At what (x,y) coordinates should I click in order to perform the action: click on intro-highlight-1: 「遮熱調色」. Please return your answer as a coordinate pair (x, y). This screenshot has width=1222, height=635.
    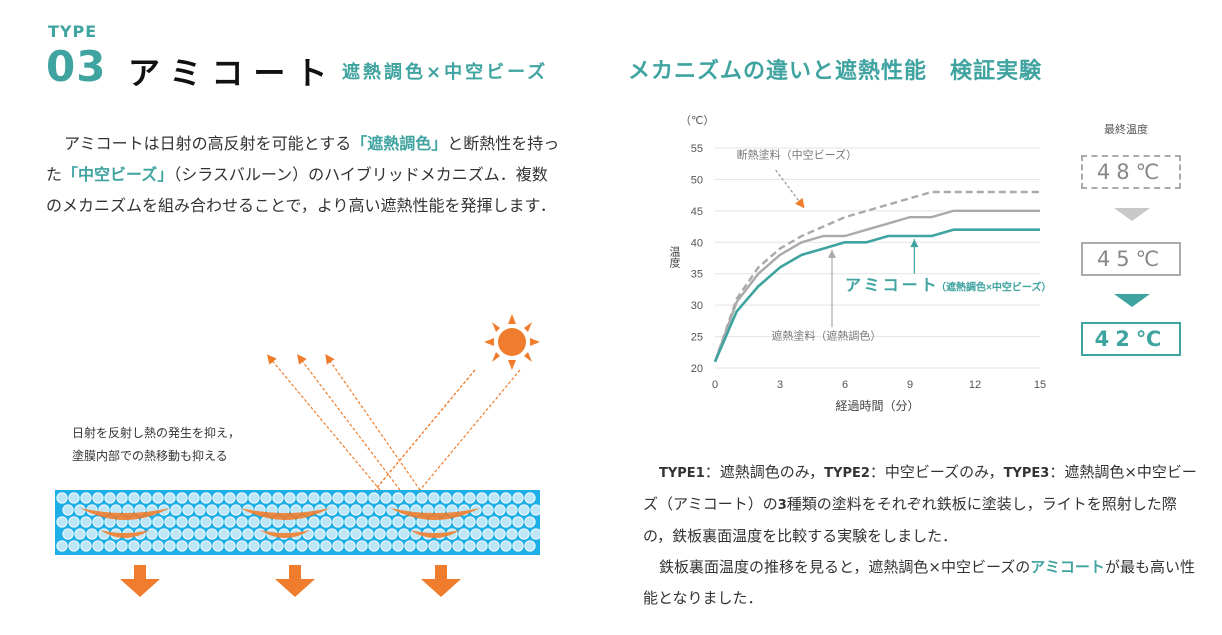
    Looking at the image, I should click on (399, 143).